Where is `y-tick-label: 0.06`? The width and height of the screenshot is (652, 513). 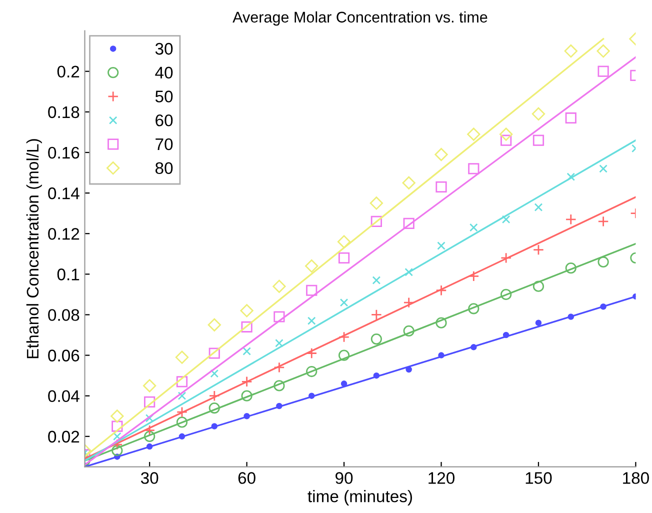
y-tick-label: 0.06 is located at coordinates (64, 356).